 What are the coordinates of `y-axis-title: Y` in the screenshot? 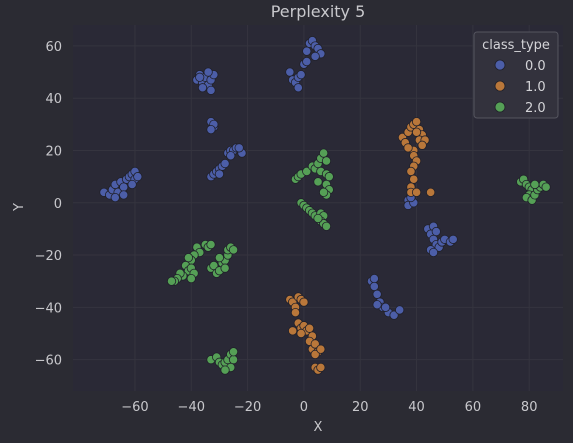 It's located at (19, 207).